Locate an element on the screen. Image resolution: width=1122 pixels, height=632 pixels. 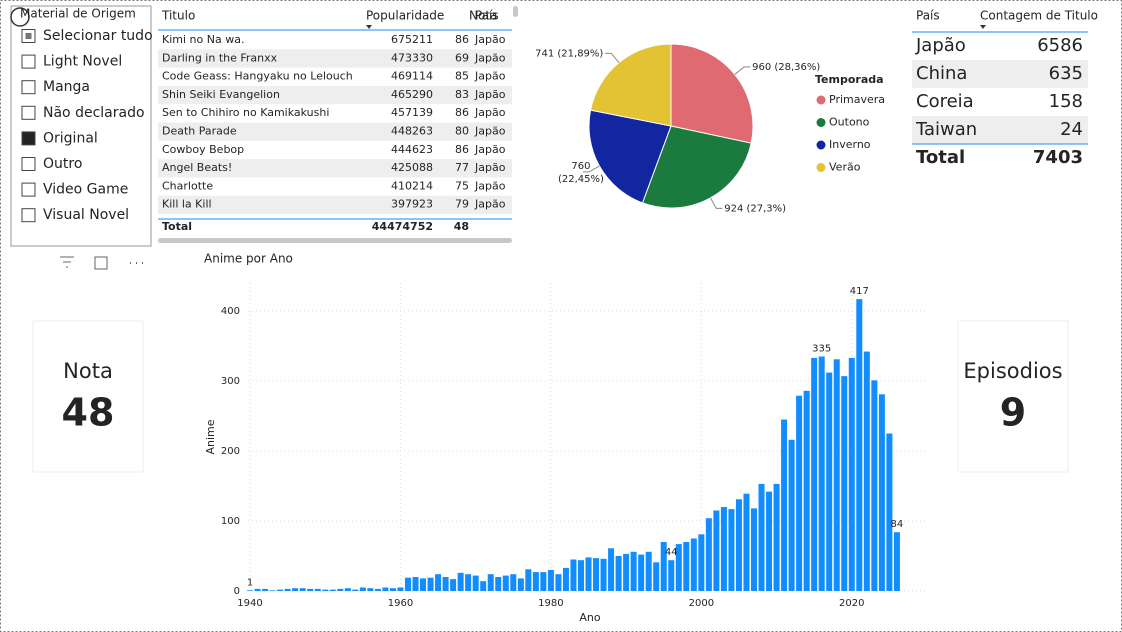
slicer-item: Manga is located at coordinates (66, 87).